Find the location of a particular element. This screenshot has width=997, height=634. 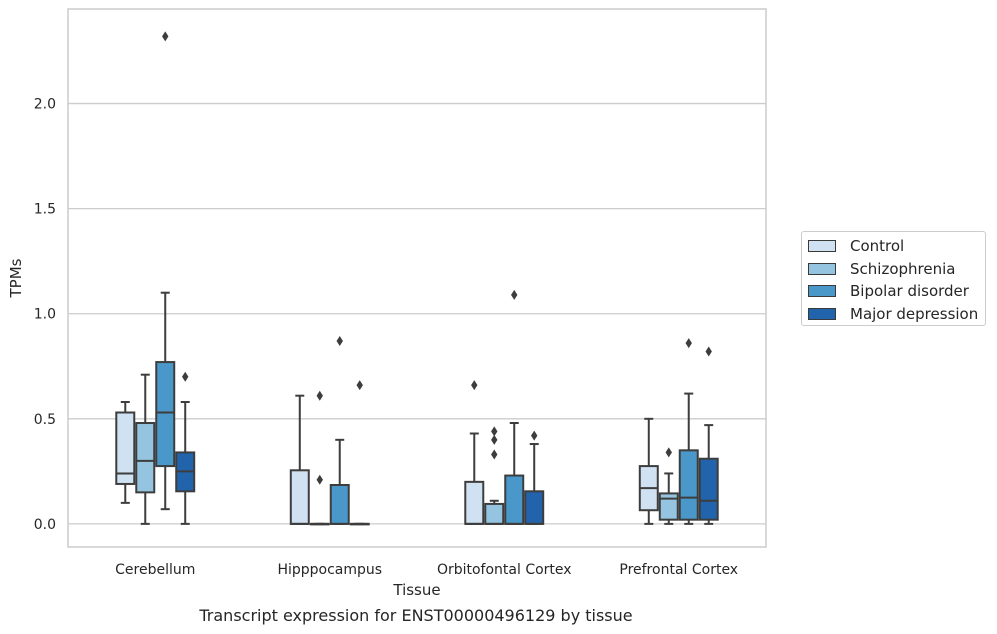

y-tick-labels: 0.0 0.5 1.0 1.5 2.0 is located at coordinates (45, 315).